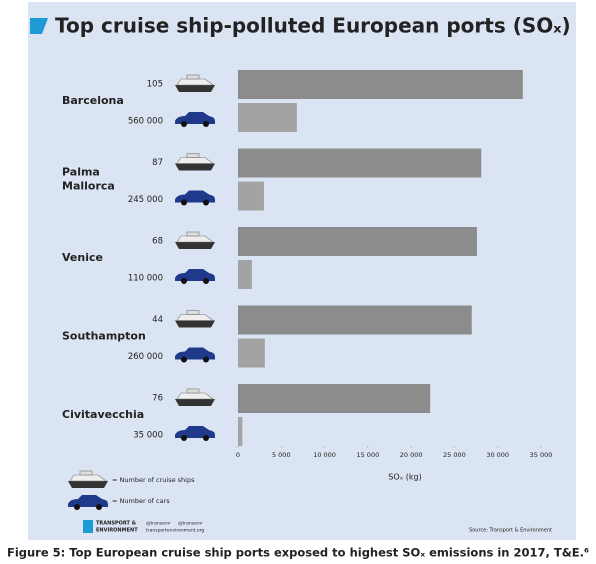 This screenshot has width=596, height=564. Describe the element at coordinates (324, 455) in the screenshot. I see `x-tick-label: 10 000` at that location.